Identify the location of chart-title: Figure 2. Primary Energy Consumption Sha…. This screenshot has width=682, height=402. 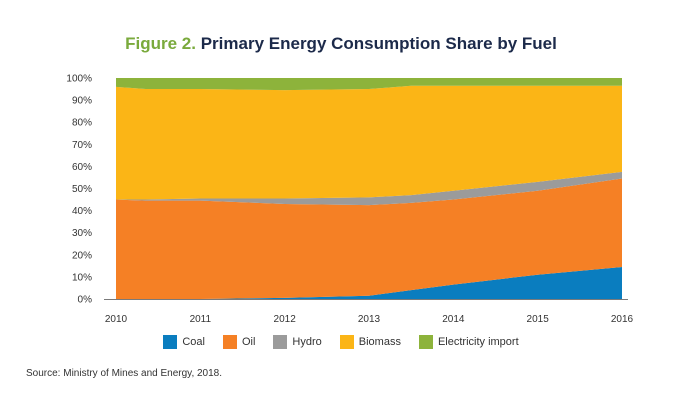
(341, 44).